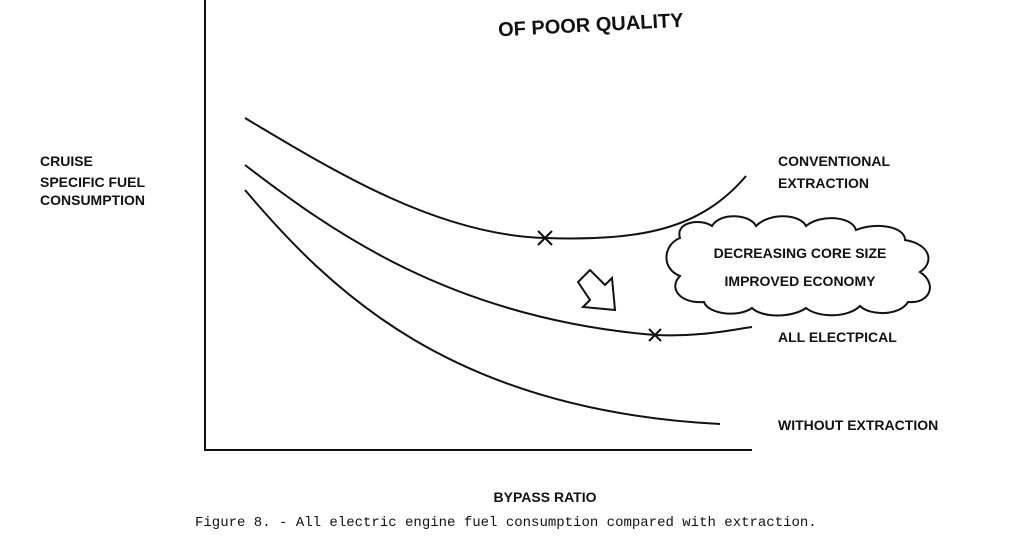 The width and height of the screenshot is (1035, 537). What do you see at coordinates (837, 337) in the screenshot?
I see `curve-label: ALL ELECTPICAL` at bounding box center [837, 337].